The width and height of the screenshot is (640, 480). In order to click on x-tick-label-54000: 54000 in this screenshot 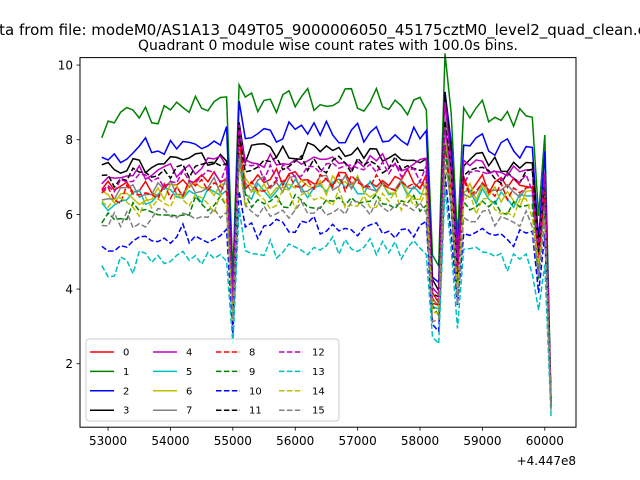, I will do `click(170, 441)`.